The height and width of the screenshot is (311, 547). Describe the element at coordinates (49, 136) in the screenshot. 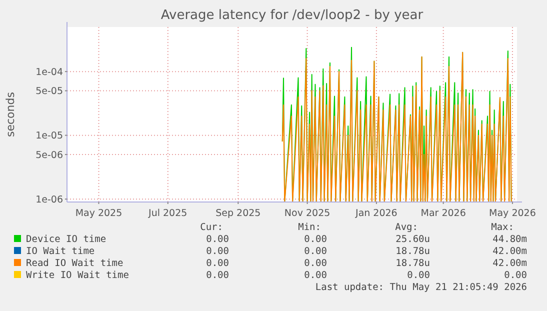

I see `y-tick-label: 1e-05` at that location.